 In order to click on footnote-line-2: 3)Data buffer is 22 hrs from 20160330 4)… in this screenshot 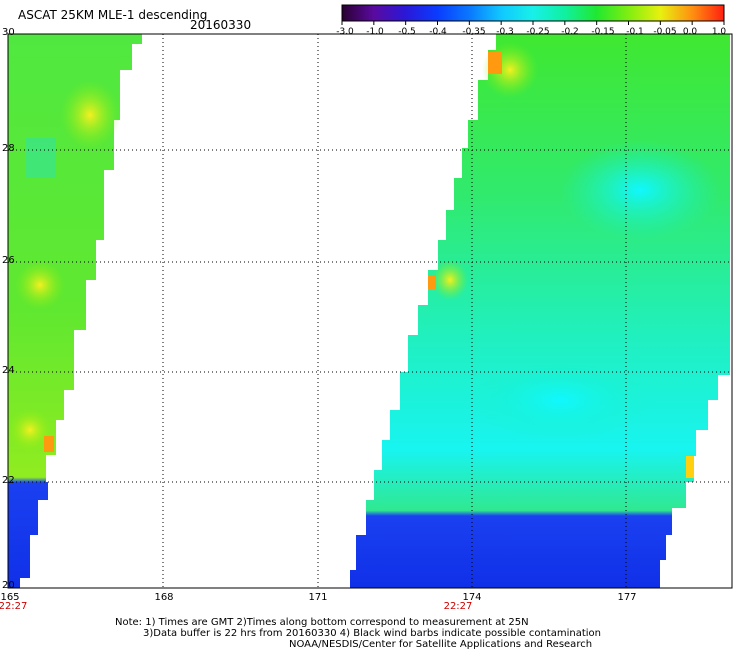, I will do `click(372, 633)`.